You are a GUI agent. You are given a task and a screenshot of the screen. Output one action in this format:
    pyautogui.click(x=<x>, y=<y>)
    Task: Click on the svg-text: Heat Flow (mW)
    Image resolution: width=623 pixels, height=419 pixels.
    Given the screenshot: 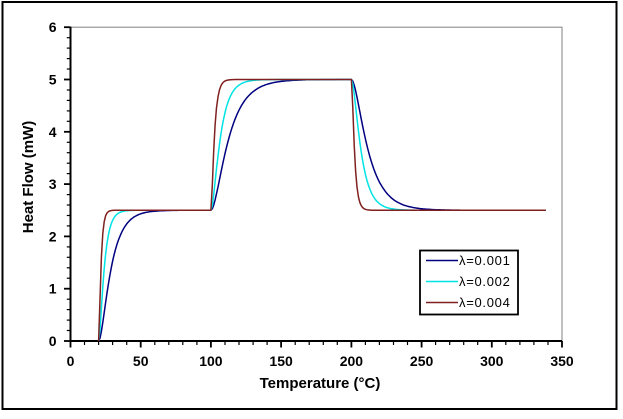 What is the action you would take?
    pyautogui.click(x=28, y=177)
    